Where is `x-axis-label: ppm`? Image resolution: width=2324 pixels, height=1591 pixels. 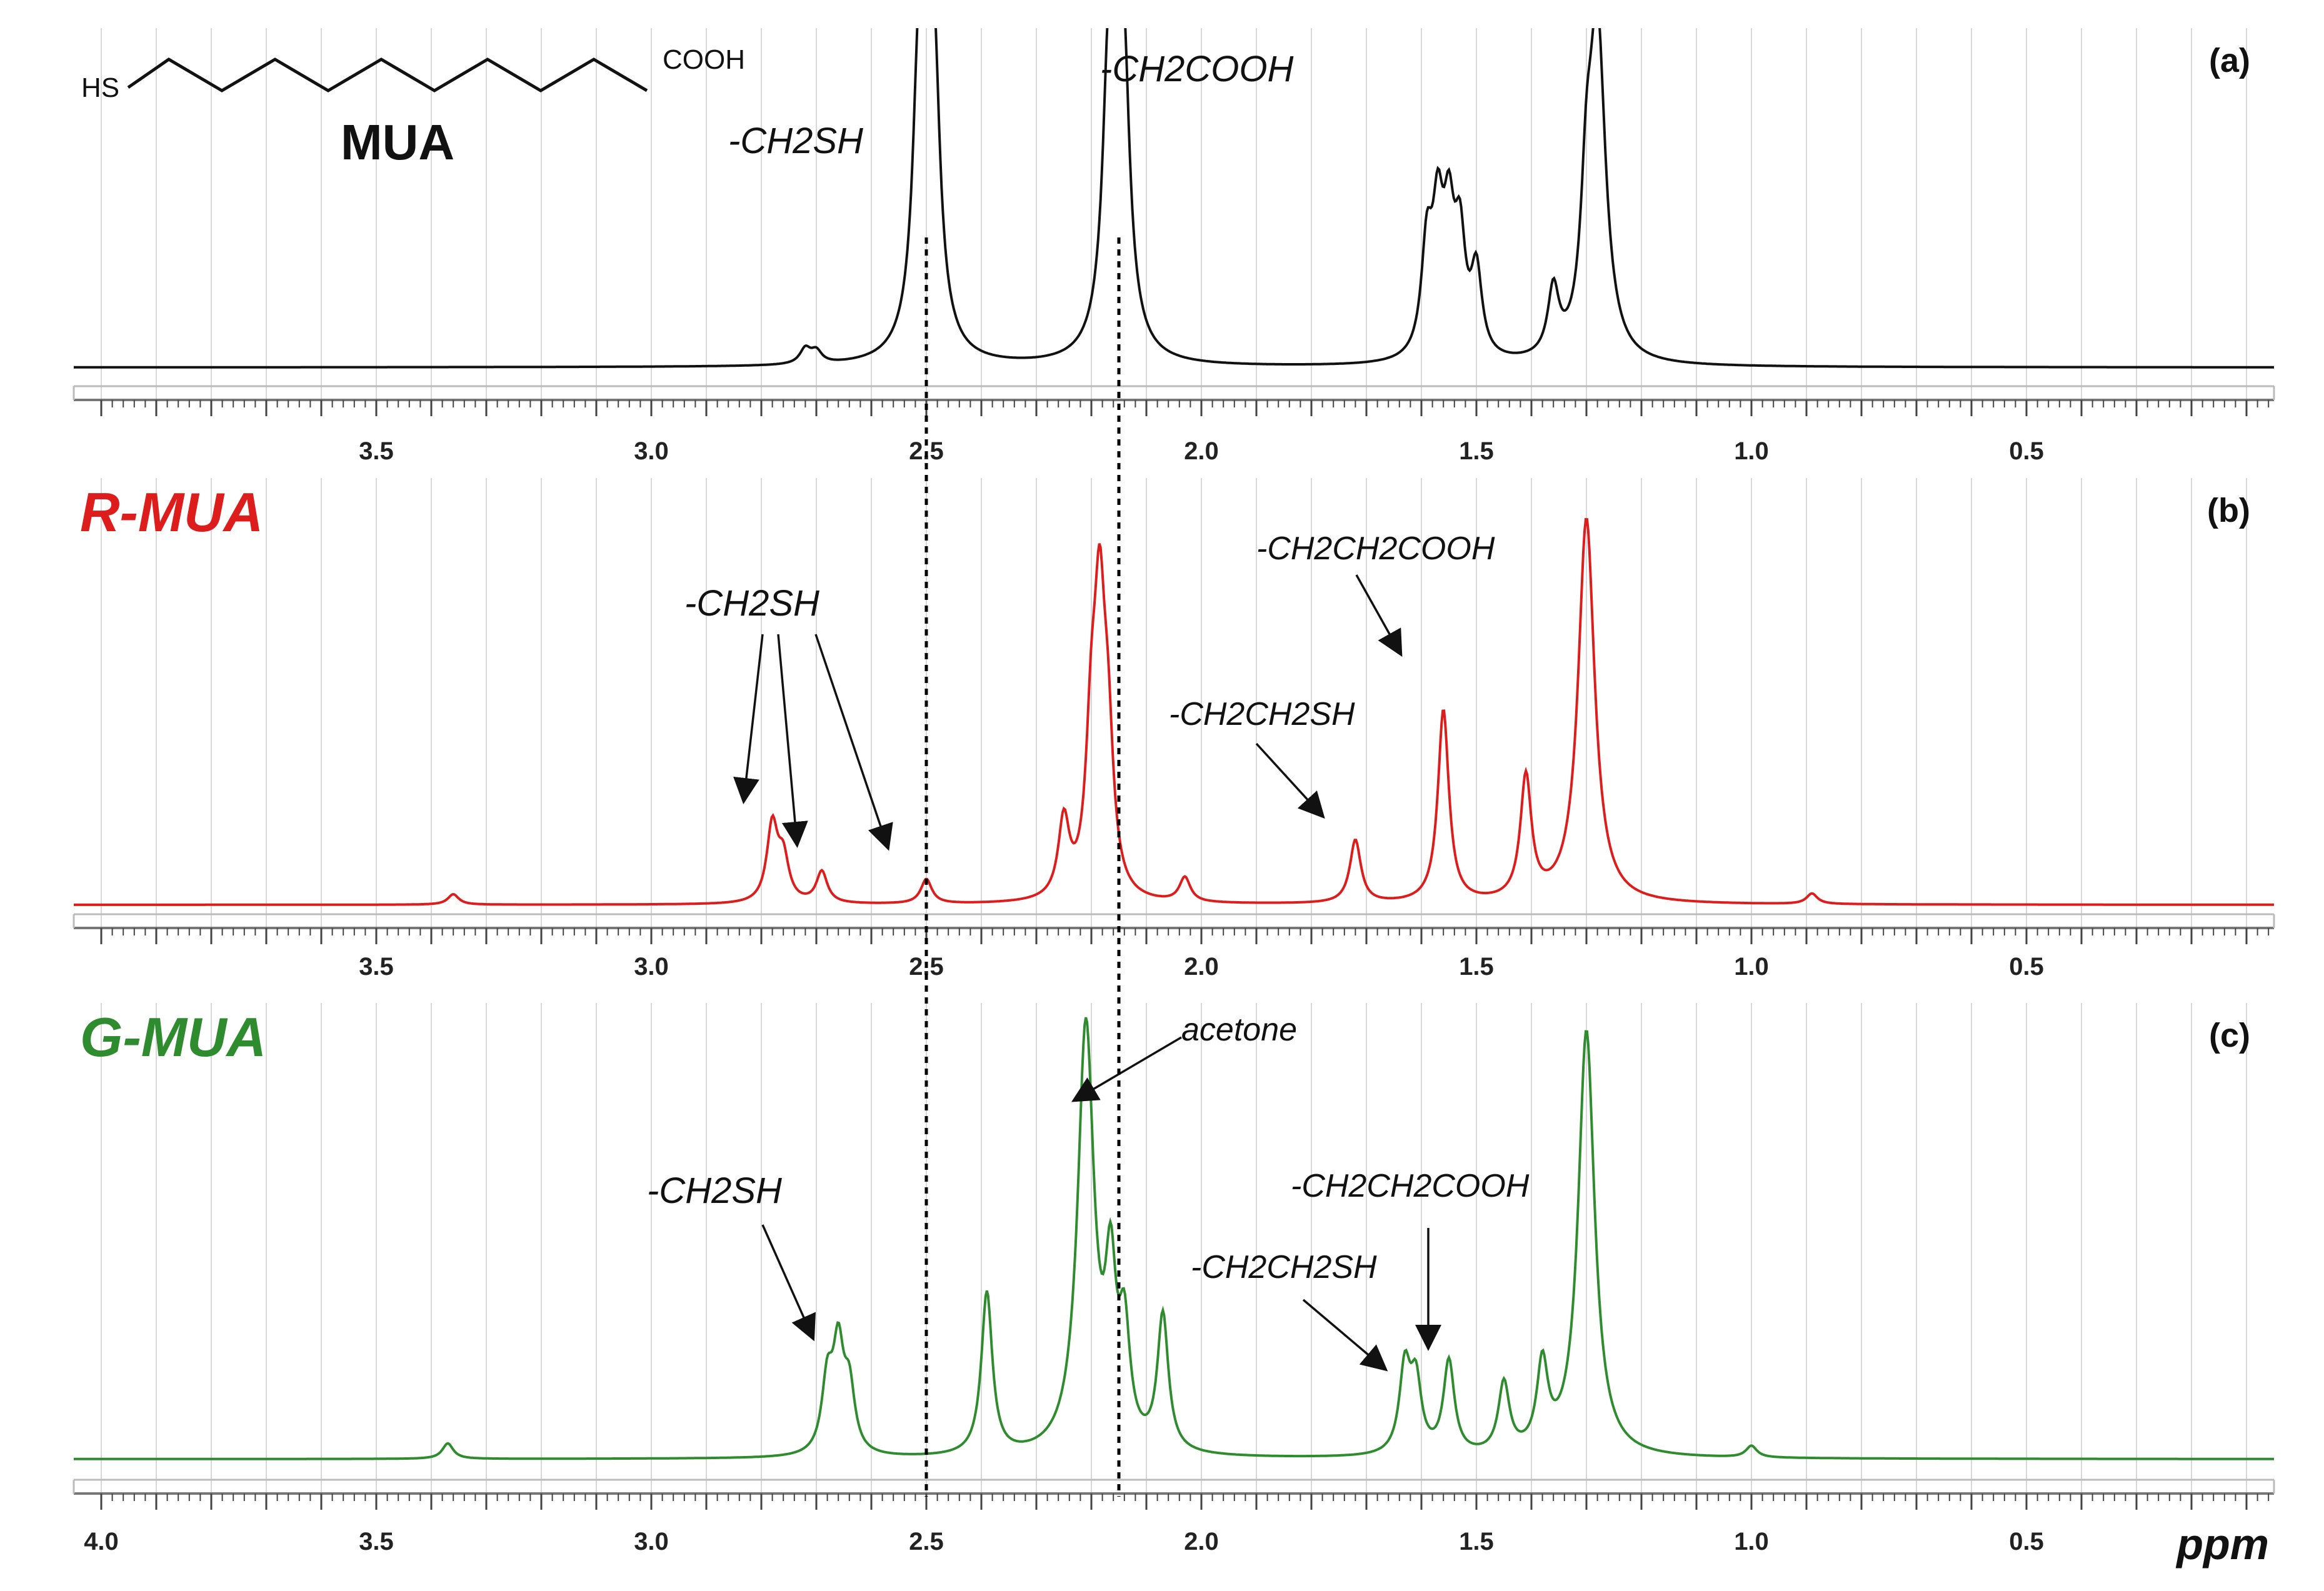
x-axis-label: ppm is located at coordinates (2222, 1544).